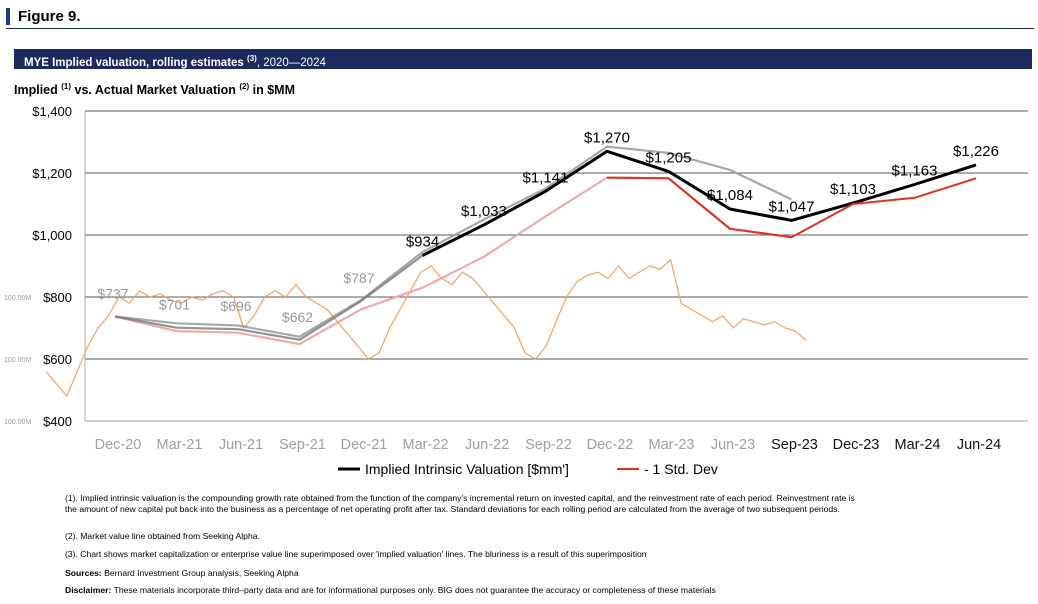 This screenshot has height=604, width=1038. I want to click on banner-title: MYE Implied valuation, rolling estimates, so click(134, 62).